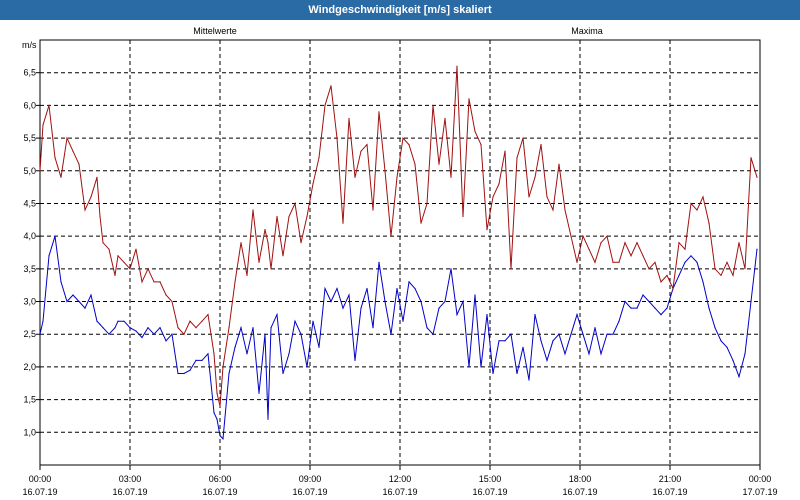  I want to click on y-tick-label: 5,5, so click(29, 138).